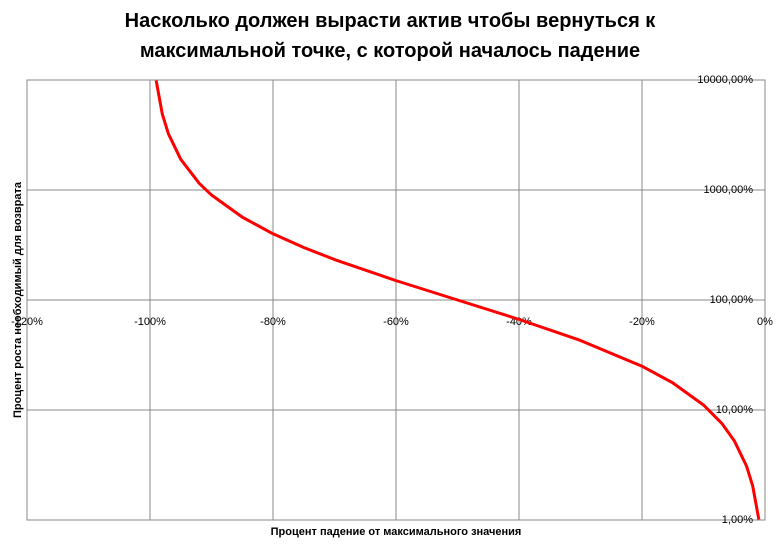 The width and height of the screenshot is (780, 545). I want to click on y-tick-label: 1,00%, so click(737, 520).